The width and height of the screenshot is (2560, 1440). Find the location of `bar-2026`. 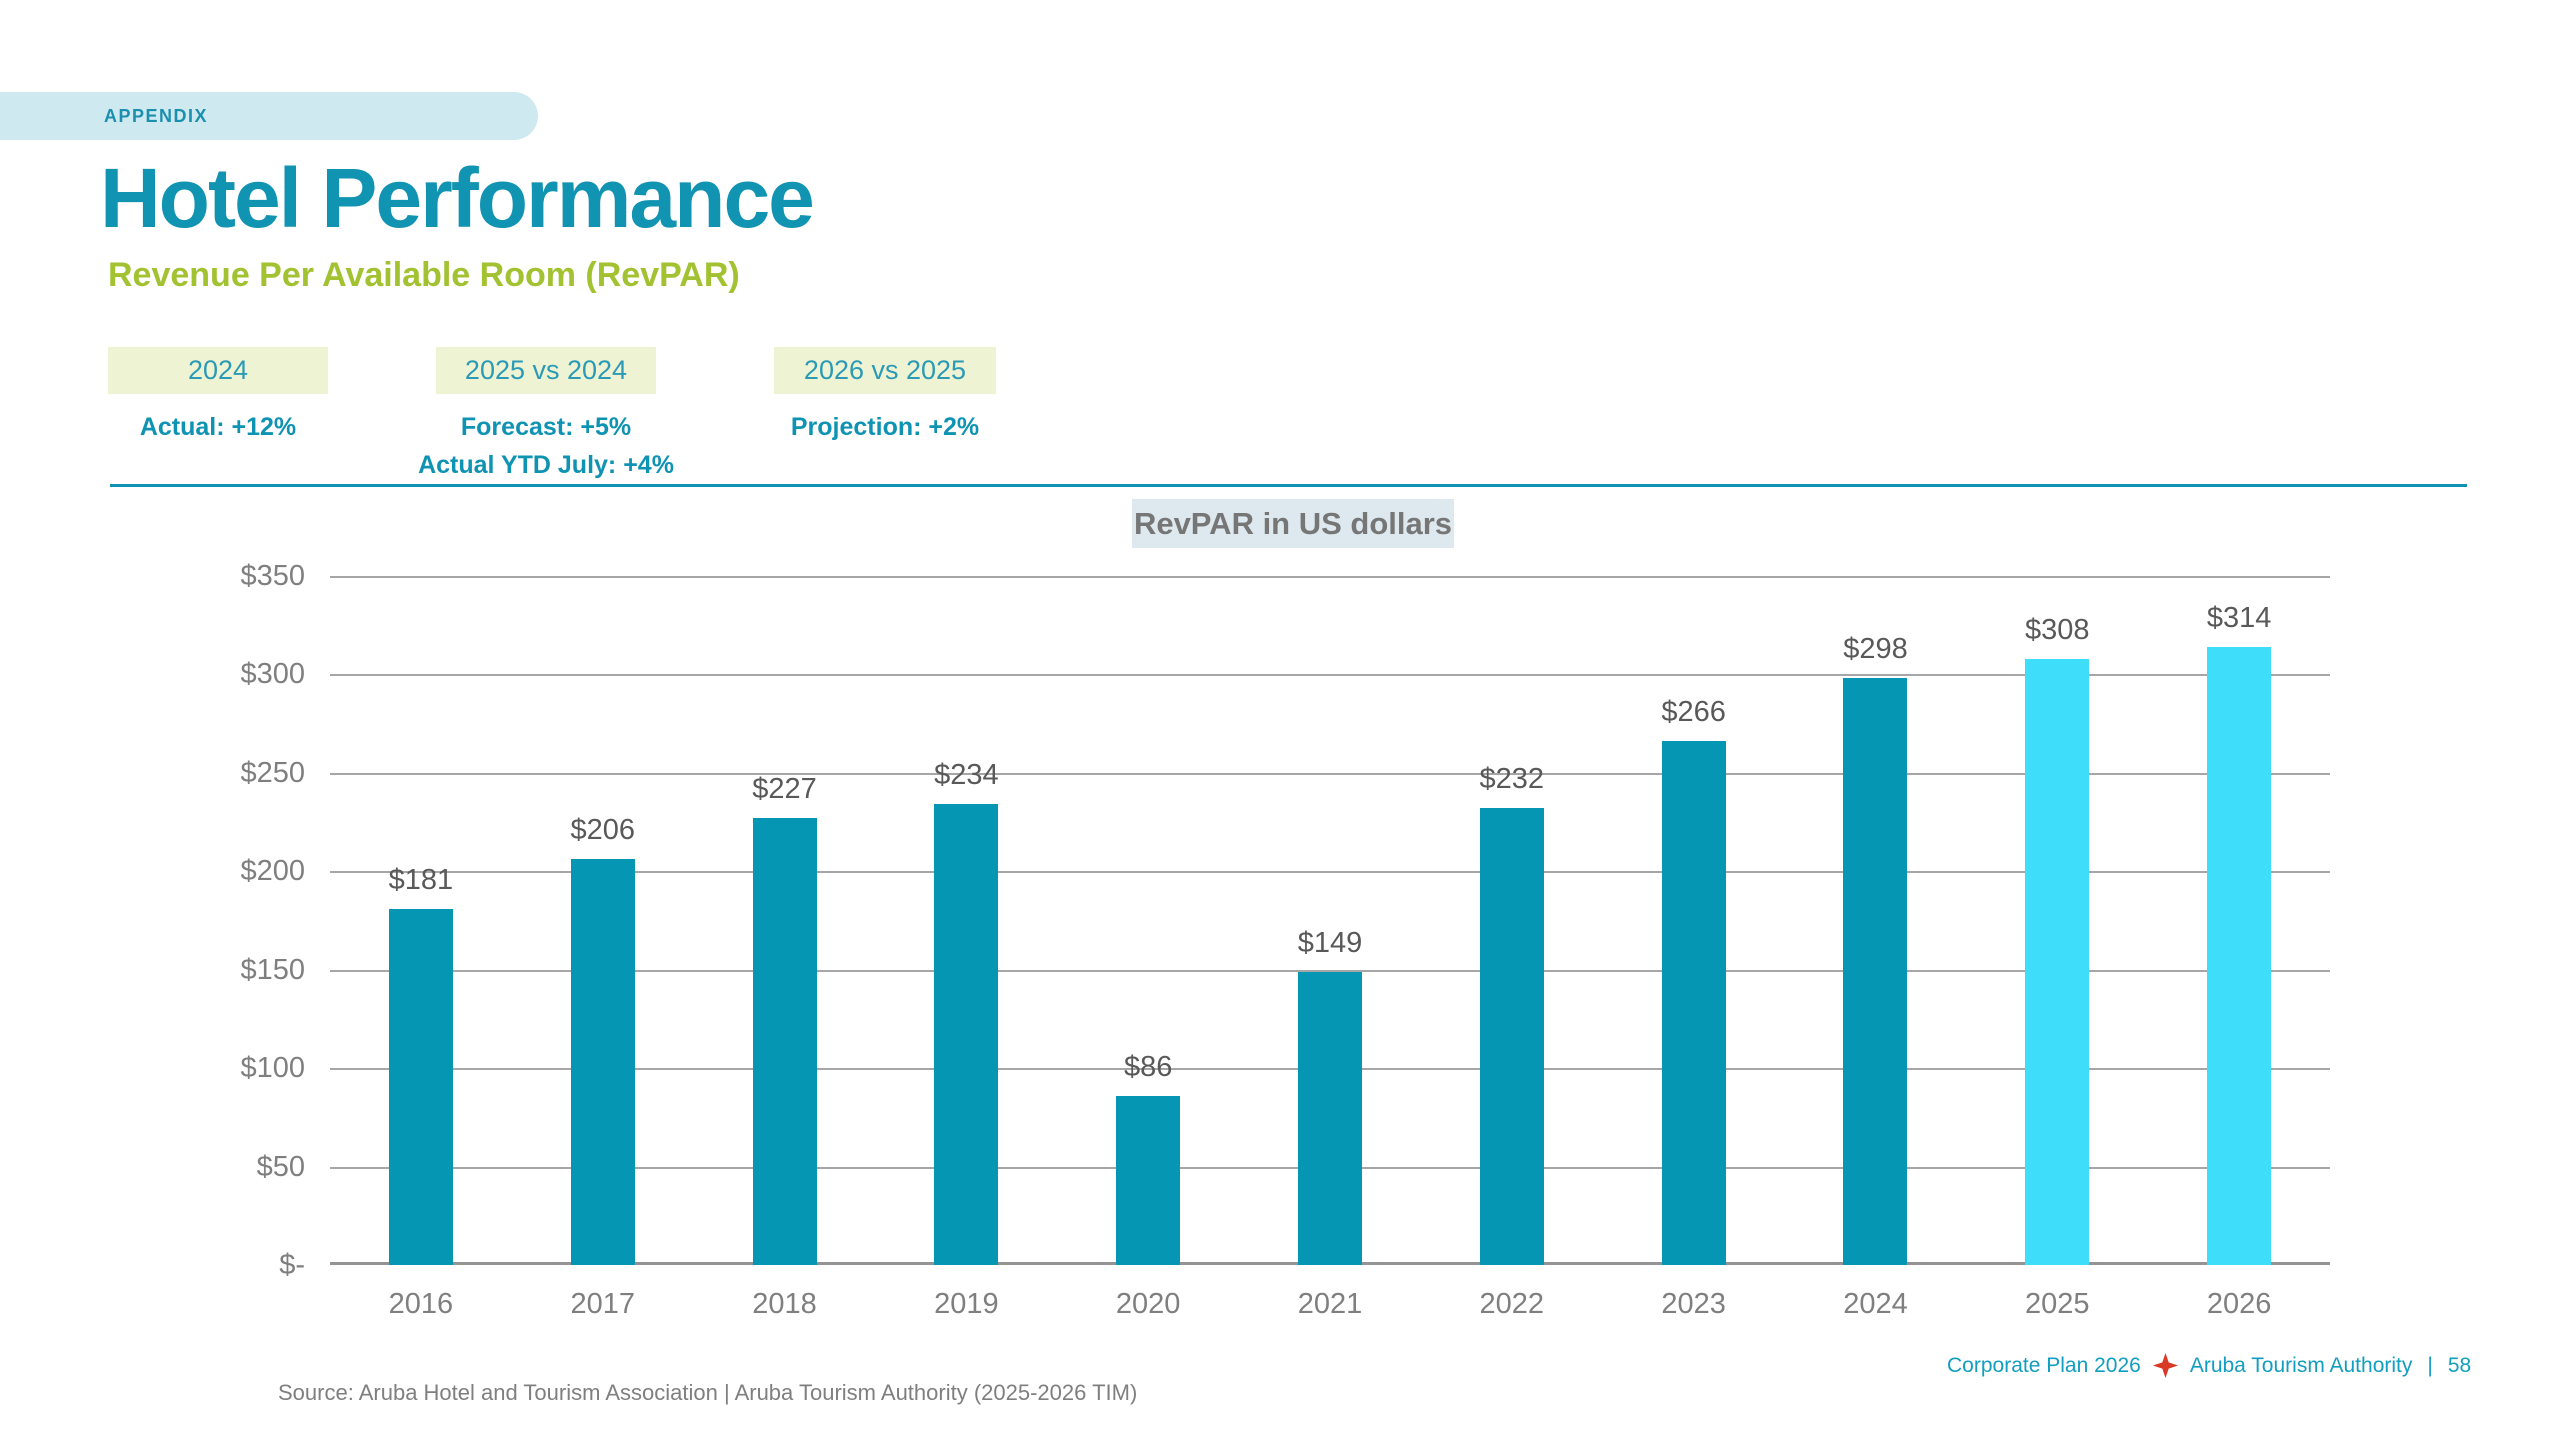

bar-2026 is located at coordinates (2239, 955).